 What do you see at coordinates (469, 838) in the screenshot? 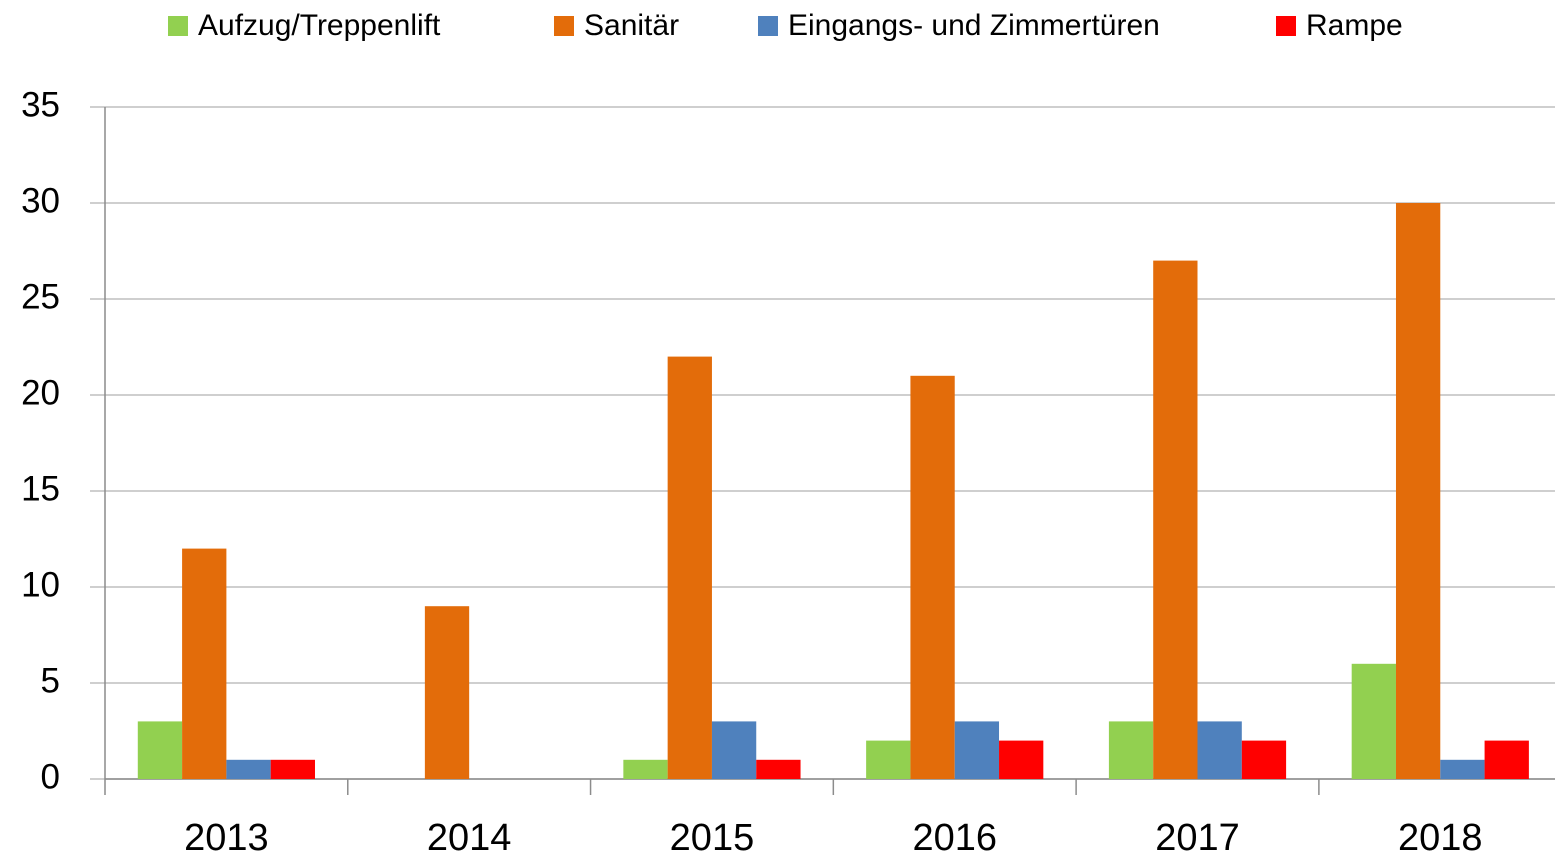
I see `x-tick-label: 2014` at bounding box center [469, 838].